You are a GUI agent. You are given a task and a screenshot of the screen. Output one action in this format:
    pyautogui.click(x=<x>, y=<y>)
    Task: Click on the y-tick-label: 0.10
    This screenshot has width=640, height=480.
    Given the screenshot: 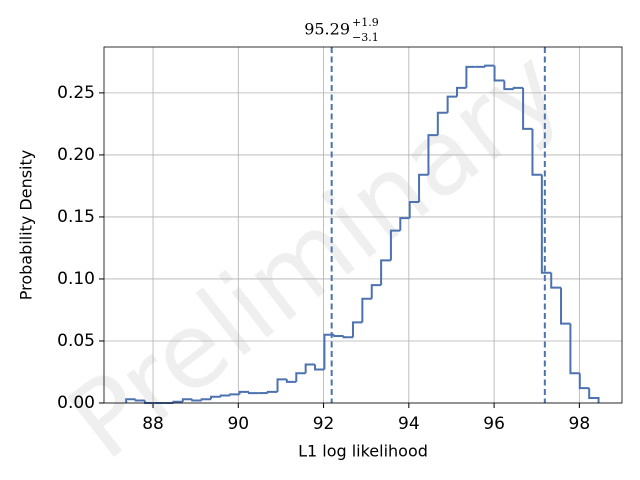 What is the action you would take?
    pyautogui.click(x=76, y=279)
    